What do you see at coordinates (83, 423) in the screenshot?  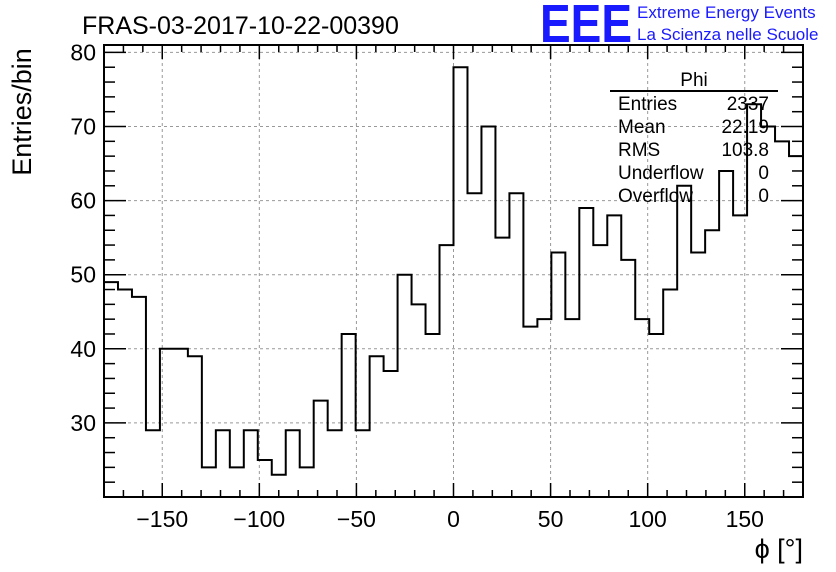 I see `y-tick-label: 30` at bounding box center [83, 423].